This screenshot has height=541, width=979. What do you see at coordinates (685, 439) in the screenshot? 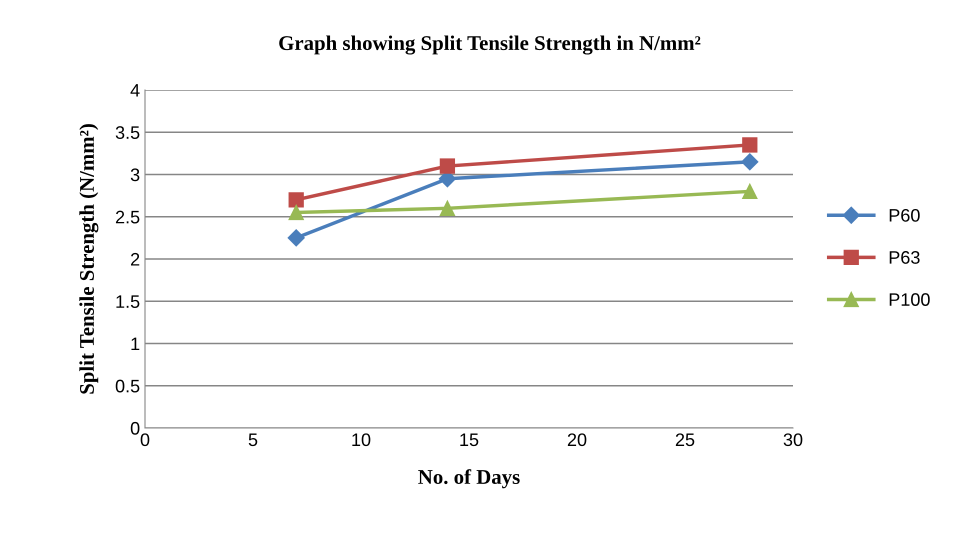
I see `x-tick-label: 25` at bounding box center [685, 439].